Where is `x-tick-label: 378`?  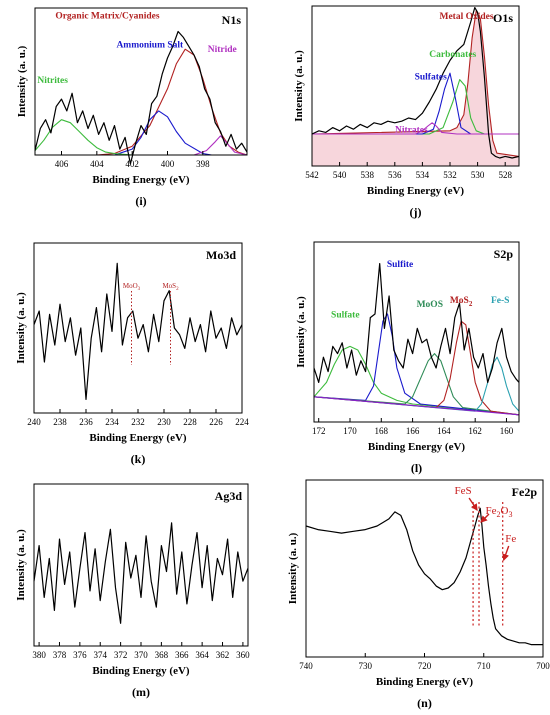
x-tick-label: 378 is located at coordinates (60, 655).